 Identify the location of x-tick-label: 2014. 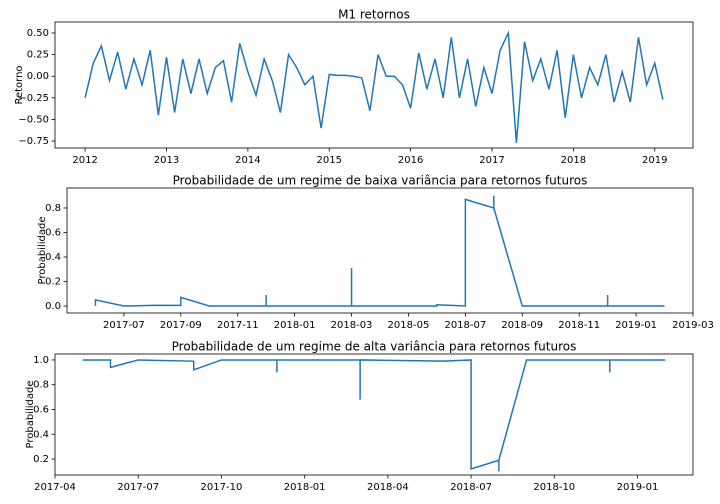
(247, 160).